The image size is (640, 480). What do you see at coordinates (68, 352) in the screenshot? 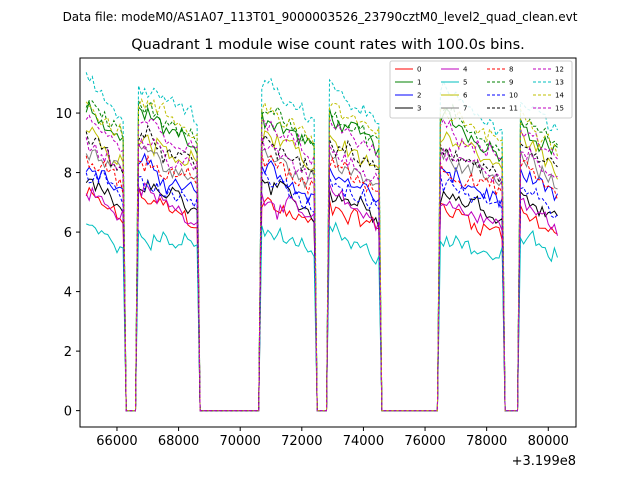
I see `y-tick-label: 2` at bounding box center [68, 352].